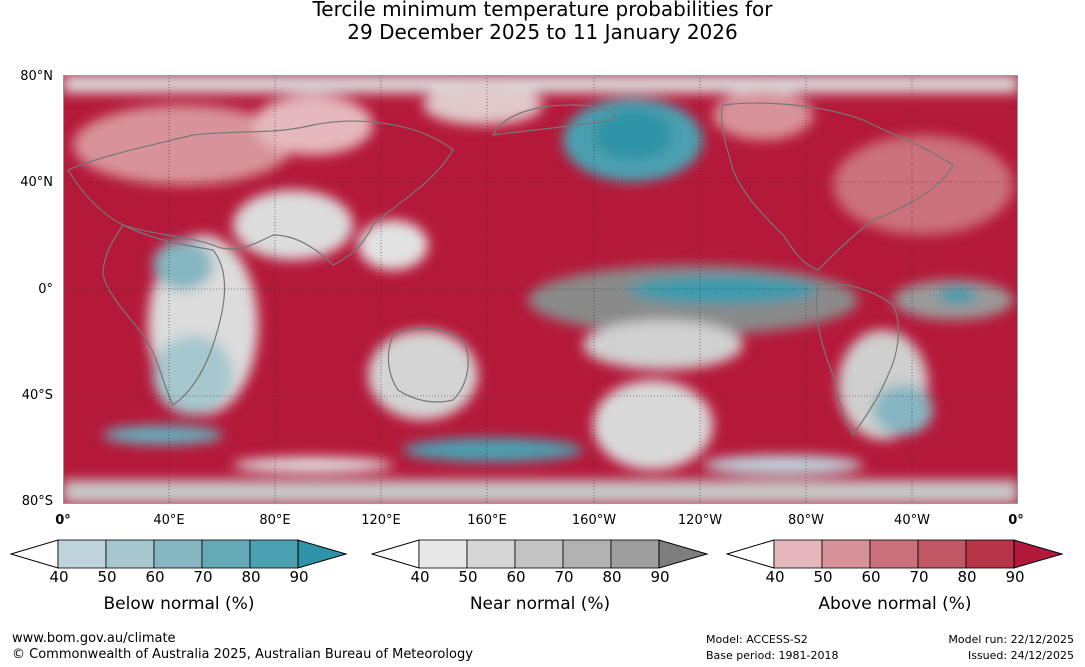  I want to click on map-title-line2: 29 December 2025 to 11 January 2026, so click(542, 32).